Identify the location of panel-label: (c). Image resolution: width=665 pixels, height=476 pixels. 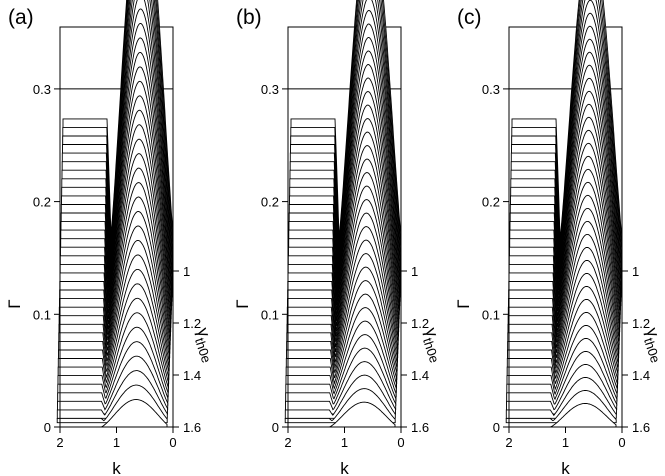
(469, 17).